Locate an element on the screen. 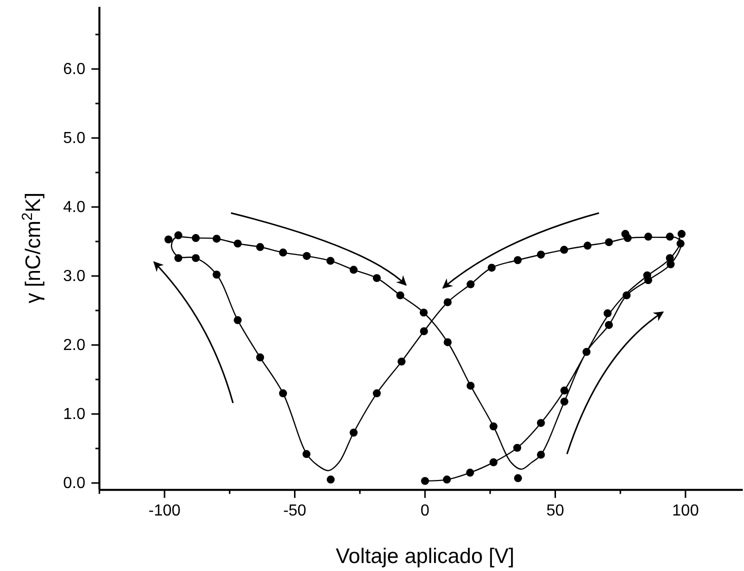 This screenshot has width=744, height=571. x-tick-label: 50 is located at coordinates (555, 511).